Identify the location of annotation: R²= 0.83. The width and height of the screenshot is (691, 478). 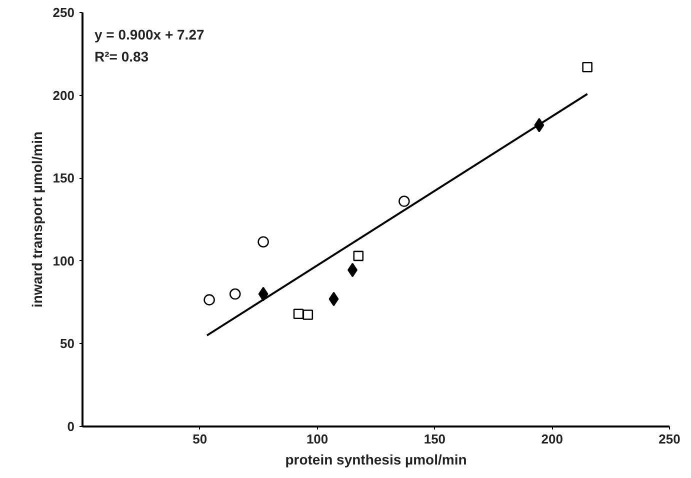
(121, 56).